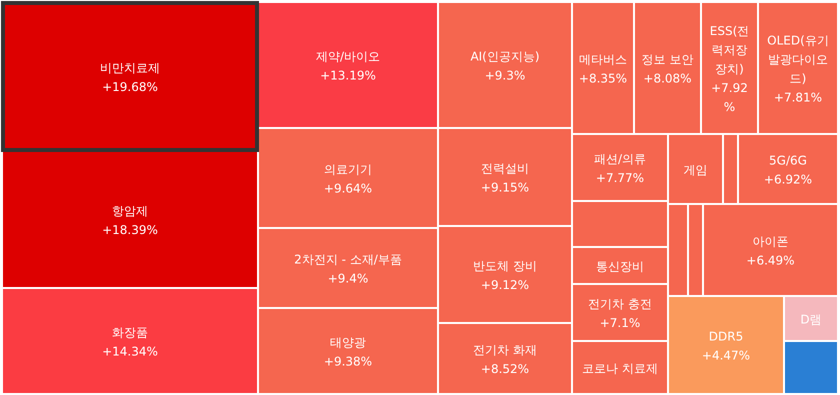 Image resolution: width=840 pixels, height=395 pixels. What do you see at coordinates (348, 57) in the screenshot?
I see `category-label: 제약/바이오` at bounding box center [348, 57].